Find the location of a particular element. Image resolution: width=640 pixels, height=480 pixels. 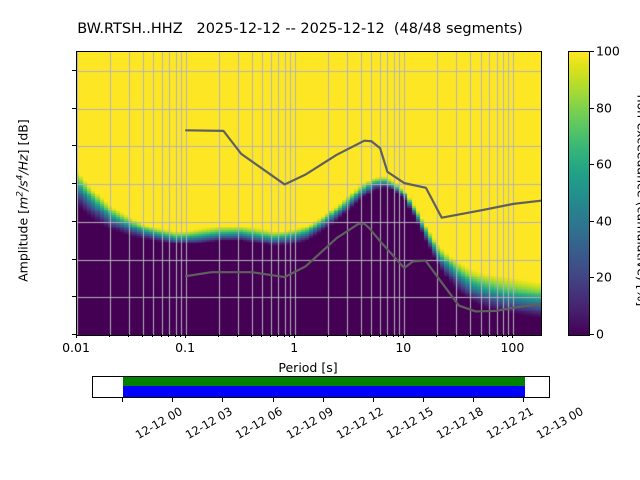

y-axis-label-text: Amplitude [m2/s4/Hz] [dB] is located at coordinates (23, 200).